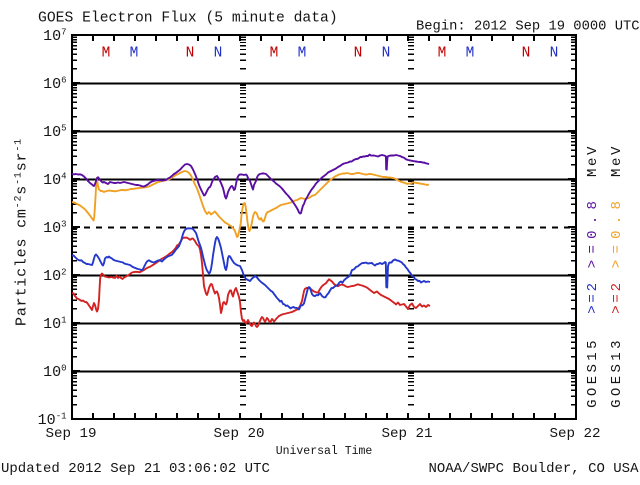  Describe the element at coordinates (70, 434) in the screenshot. I see `svg-text: Sep 19` at that location.